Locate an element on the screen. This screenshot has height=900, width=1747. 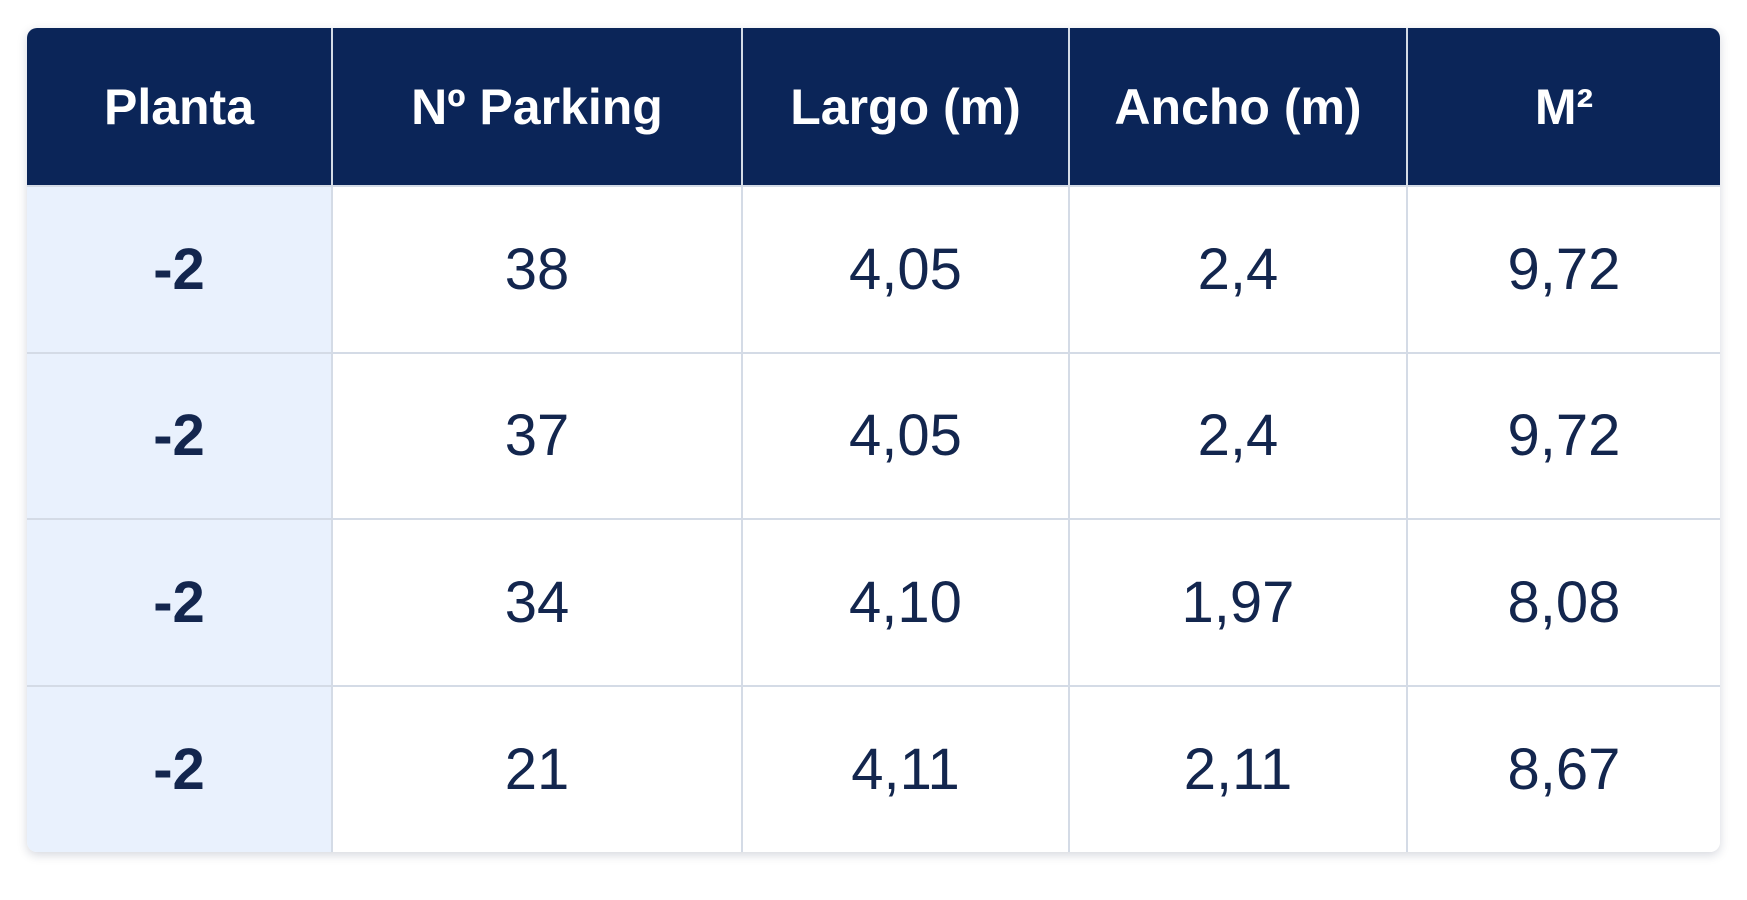
header-largo: Largo (m) is located at coordinates (905, 107).